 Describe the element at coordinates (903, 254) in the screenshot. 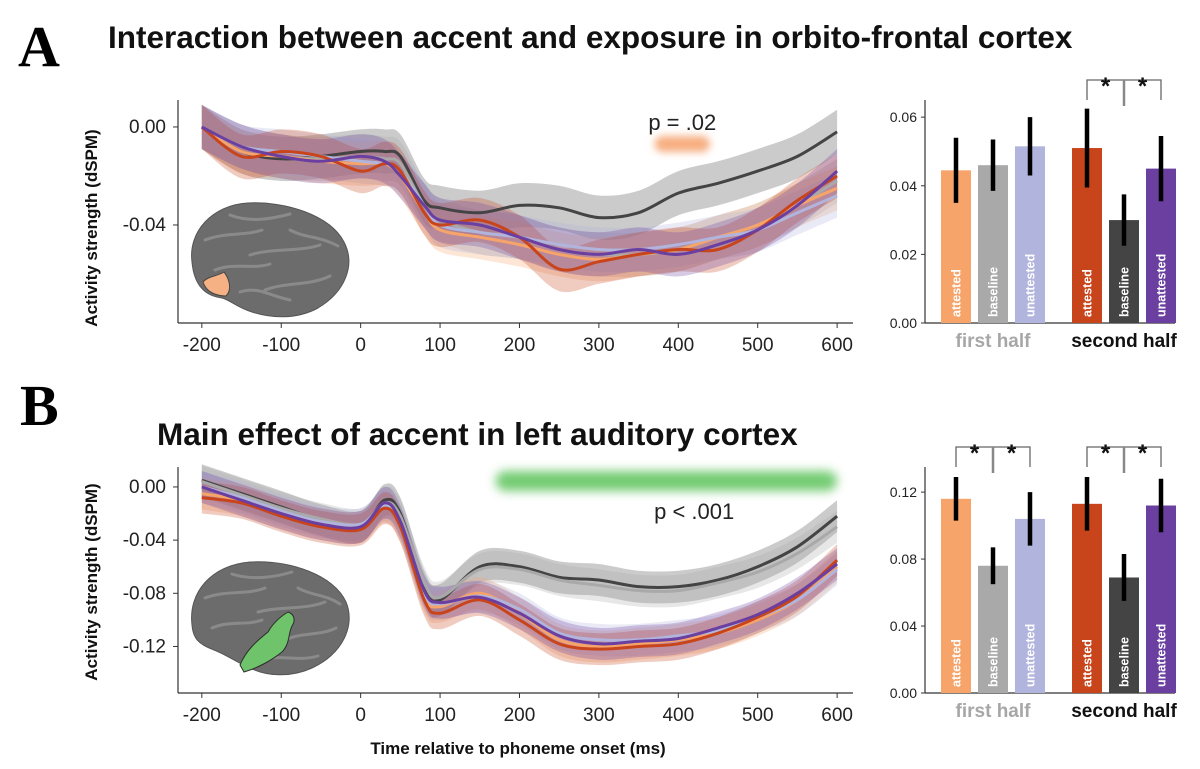

I see `bar-y-tick-label: 0.02` at that location.